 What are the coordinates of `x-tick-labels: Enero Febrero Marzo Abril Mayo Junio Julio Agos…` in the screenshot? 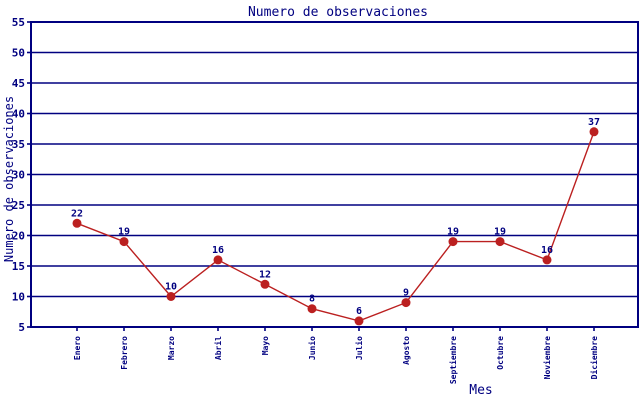 It's located at (336, 360).